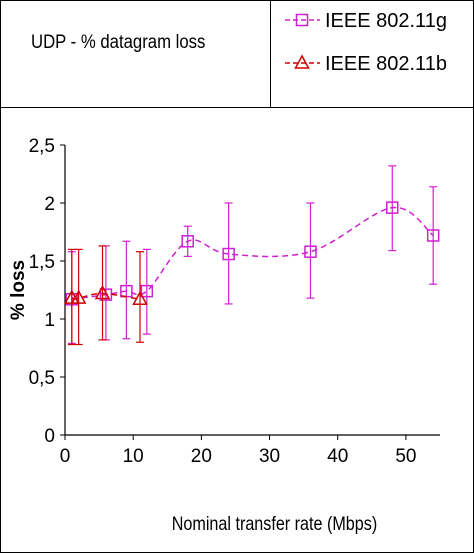  I want to click on legend-label-0: IEEE 802.11g, so click(386, 21).